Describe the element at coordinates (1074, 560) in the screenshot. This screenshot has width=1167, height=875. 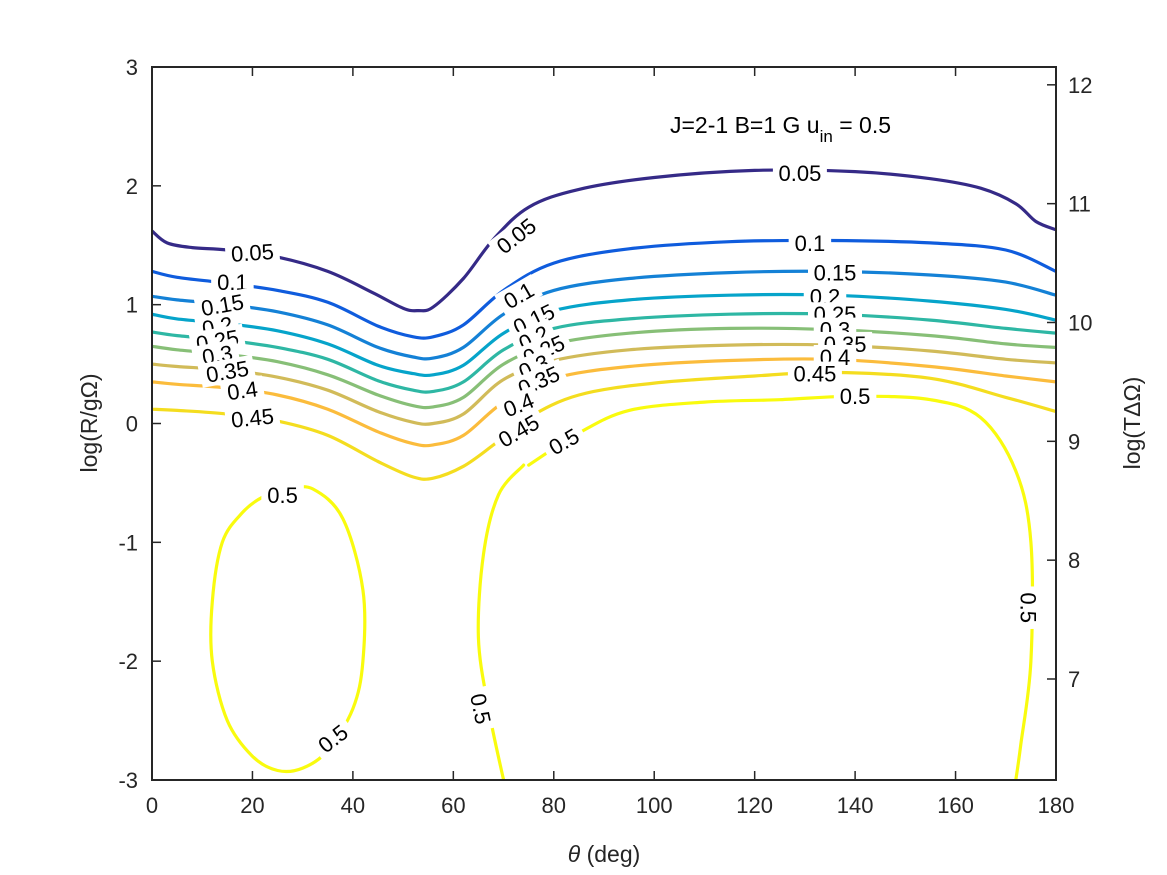
I see `y2-tick-label: 8` at that location.